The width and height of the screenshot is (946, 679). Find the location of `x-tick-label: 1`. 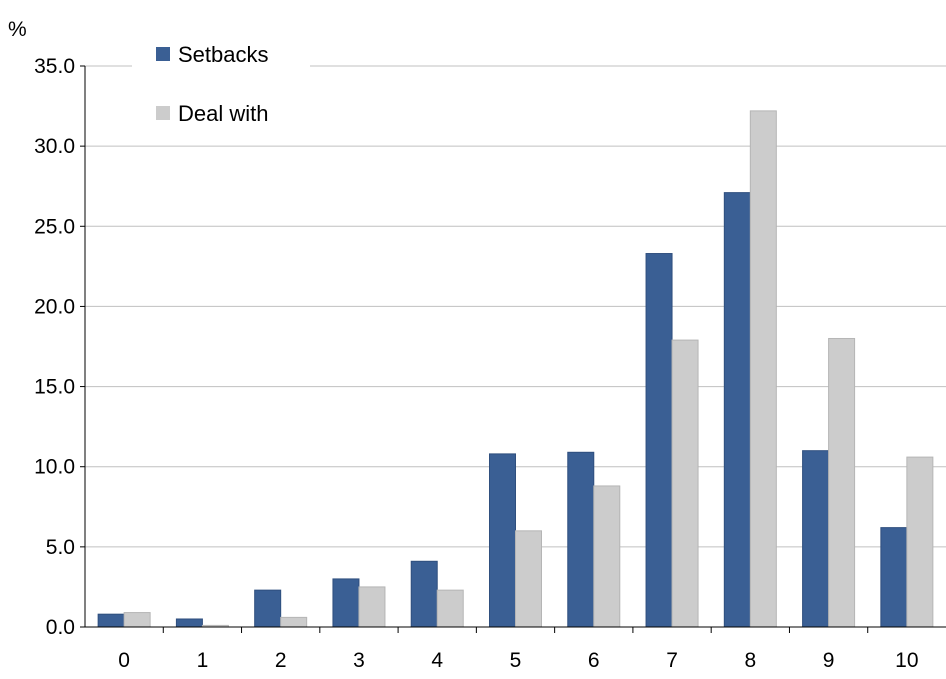

x-tick-label: 1 is located at coordinates (203, 660).